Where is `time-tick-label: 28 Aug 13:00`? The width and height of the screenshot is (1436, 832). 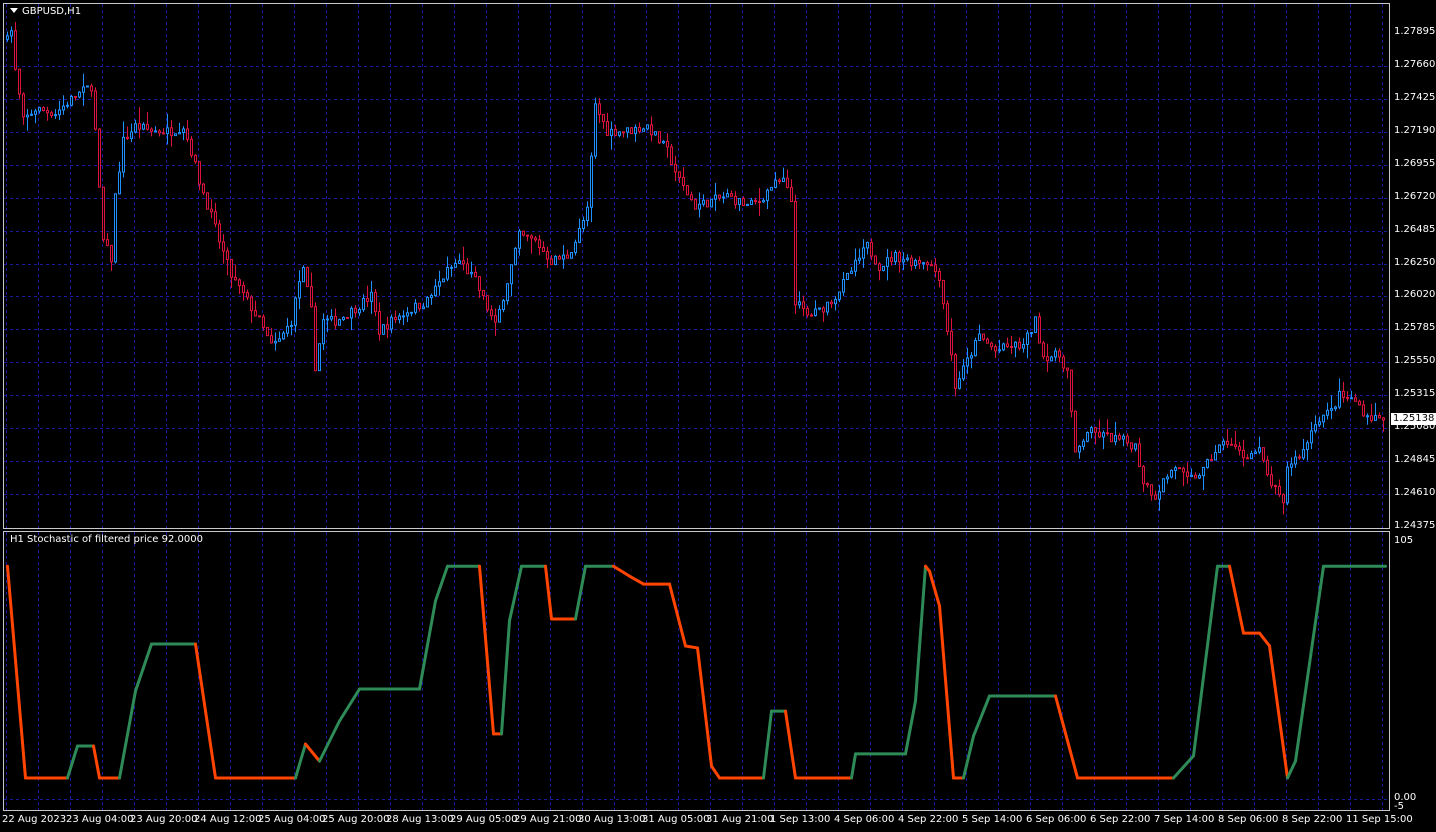
time-tick-label: 28 Aug 13:00 is located at coordinates (420, 819).